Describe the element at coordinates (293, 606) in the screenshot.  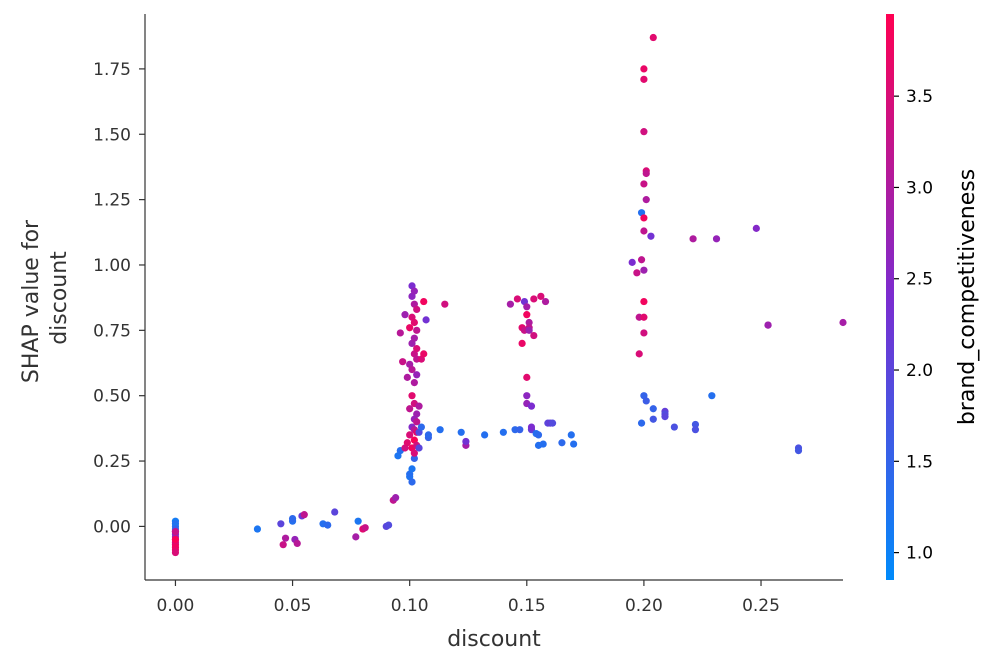
I see `x-tick-label: 0.05` at that location.